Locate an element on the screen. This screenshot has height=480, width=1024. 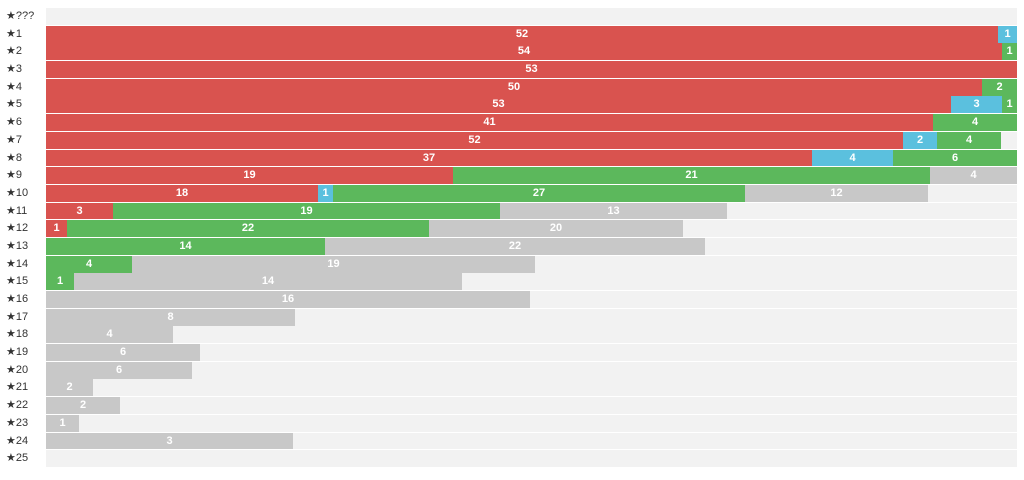
bar-segment-gray: 3 is located at coordinates (169, 441).